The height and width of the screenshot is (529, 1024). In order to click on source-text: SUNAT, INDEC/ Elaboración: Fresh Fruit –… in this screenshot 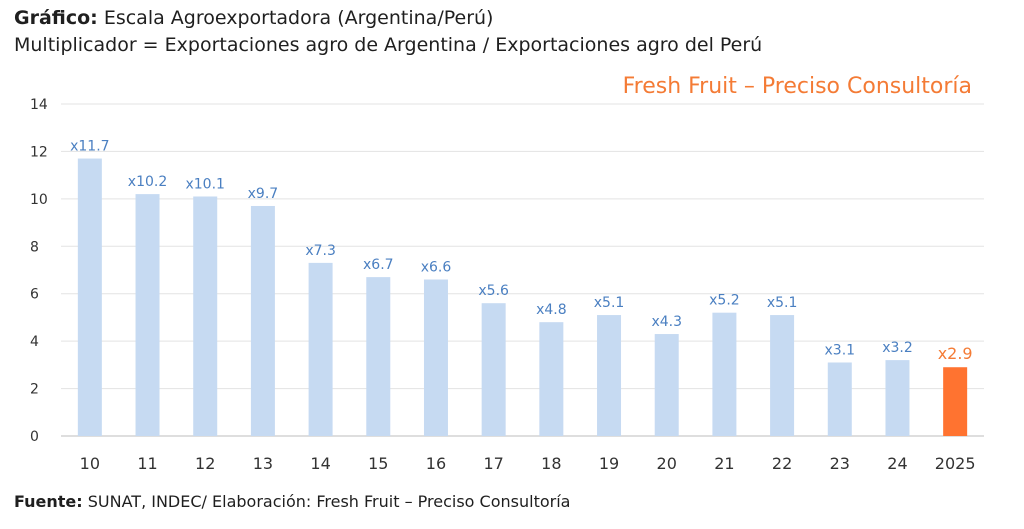, I will do `click(326, 501)`.